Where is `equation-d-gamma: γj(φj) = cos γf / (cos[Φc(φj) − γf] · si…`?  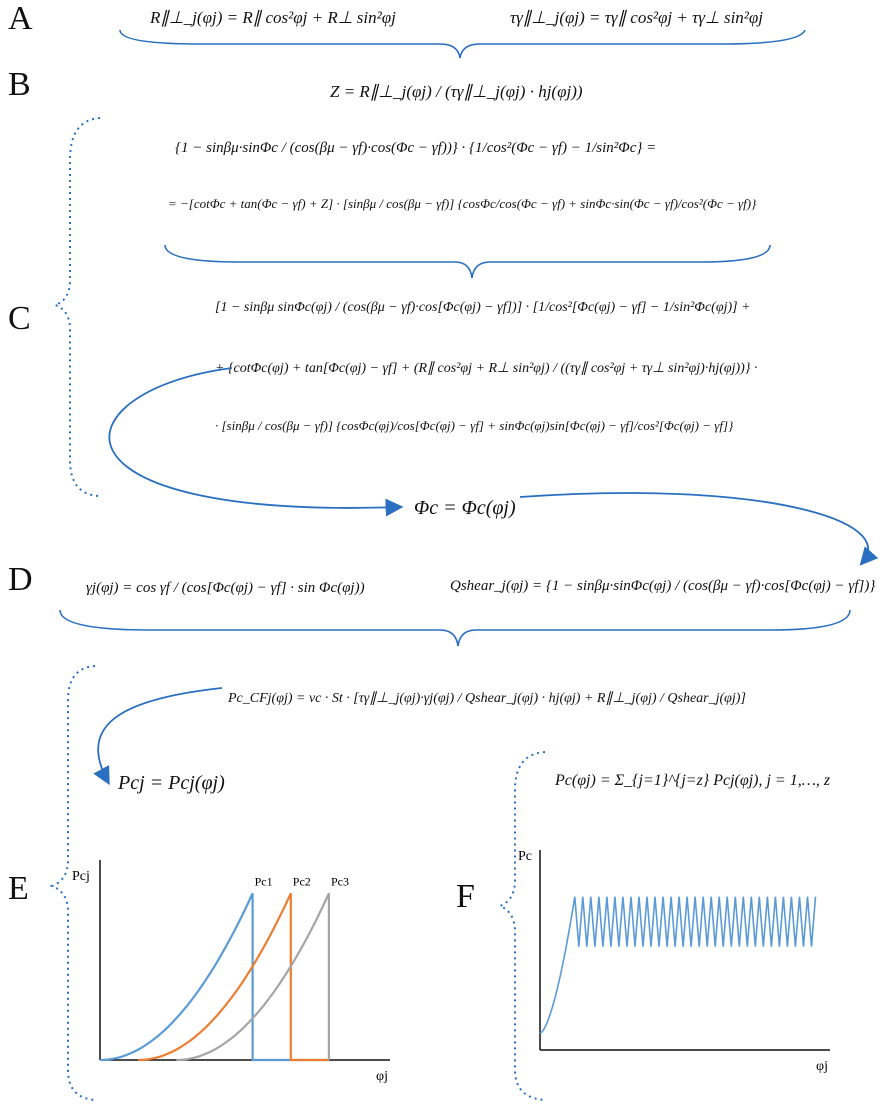
equation-d-gamma: γj(φj) = cos γf / (cos[Φc(φj) − γf] · si… is located at coordinates (225, 588).